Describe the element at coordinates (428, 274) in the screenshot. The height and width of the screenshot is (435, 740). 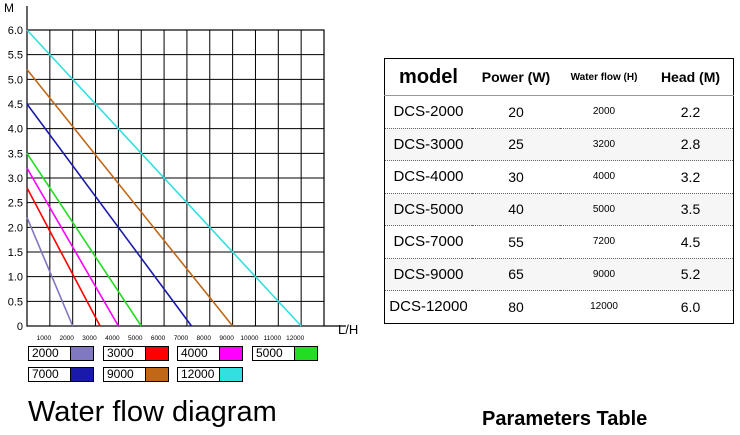
I see `table-cell: DCS-9000` at that location.